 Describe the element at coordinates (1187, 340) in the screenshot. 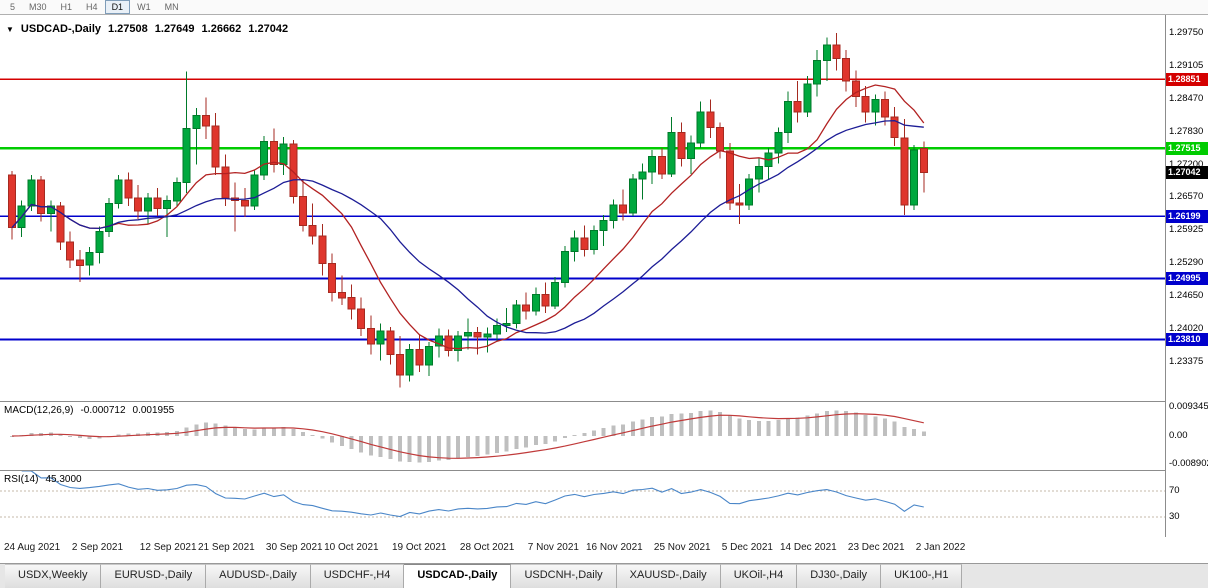

I see `level-price-tag: 1.23810` at that location.